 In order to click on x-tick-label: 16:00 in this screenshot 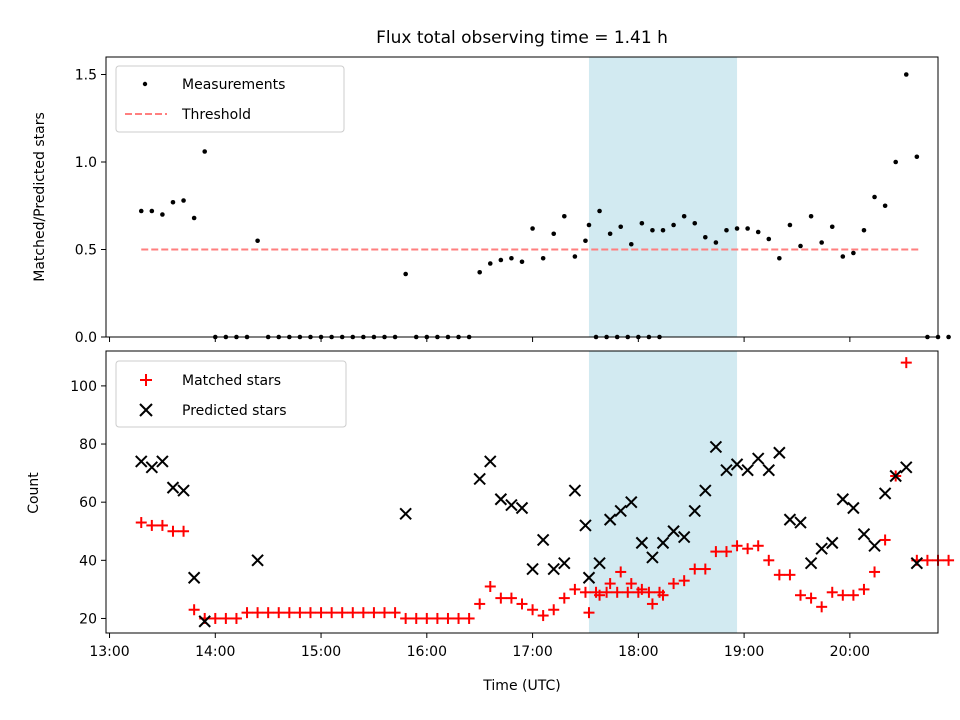, I will do `click(427, 652)`.